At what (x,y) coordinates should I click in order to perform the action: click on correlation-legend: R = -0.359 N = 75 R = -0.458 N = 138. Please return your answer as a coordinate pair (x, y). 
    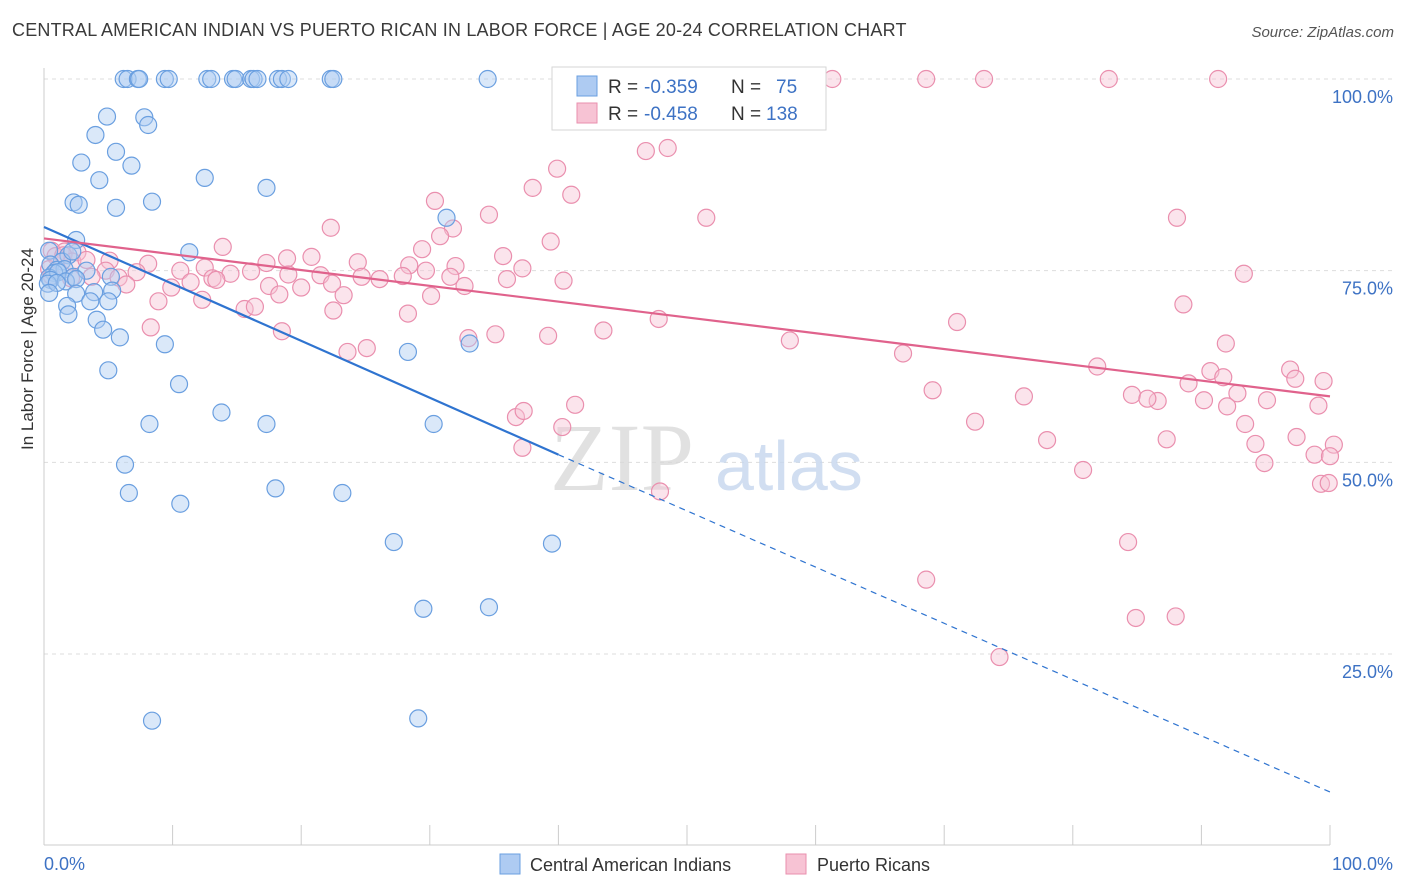
    Looking at the image, I should click on (689, 98).